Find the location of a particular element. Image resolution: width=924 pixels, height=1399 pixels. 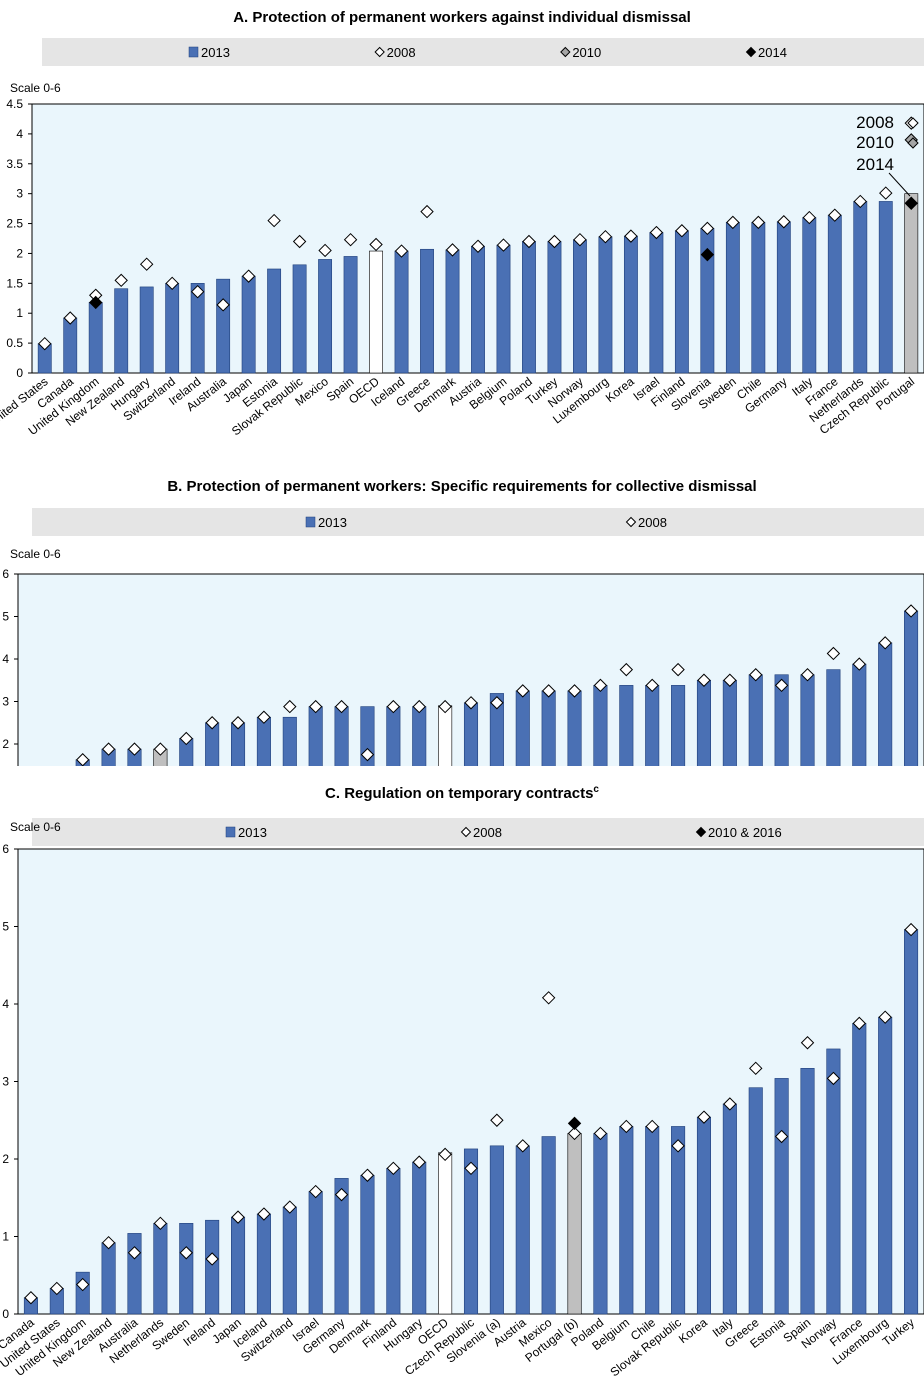

y-tick-label: 6 is located at coordinates (5, 574).